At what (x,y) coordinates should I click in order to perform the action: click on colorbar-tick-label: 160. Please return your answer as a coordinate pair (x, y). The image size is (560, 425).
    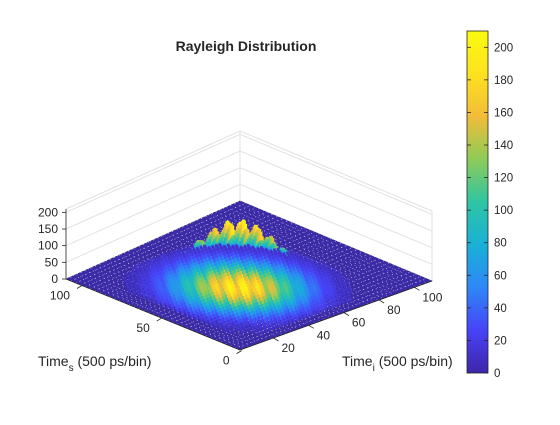
    Looking at the image, I should click on (503, 113).